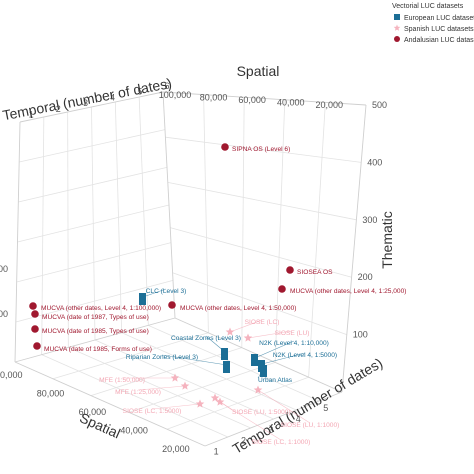 This screenshot has width=474, height=474. I want to click on spatial-tick-top: 80,000, so click(214, 97).